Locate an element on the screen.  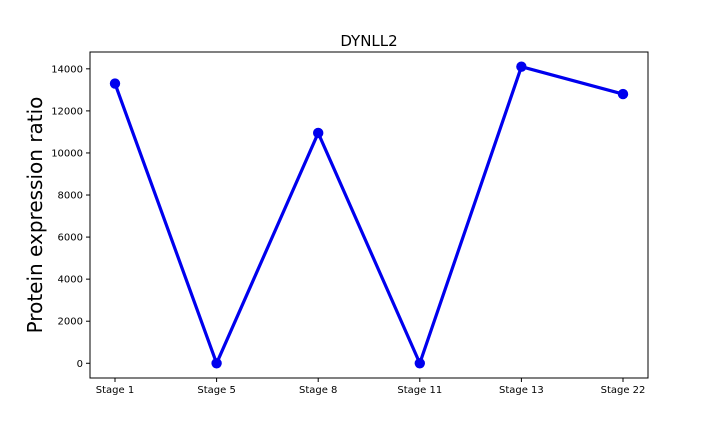
x-tick-label: Stage 1 is located at coordinates (115, 390).